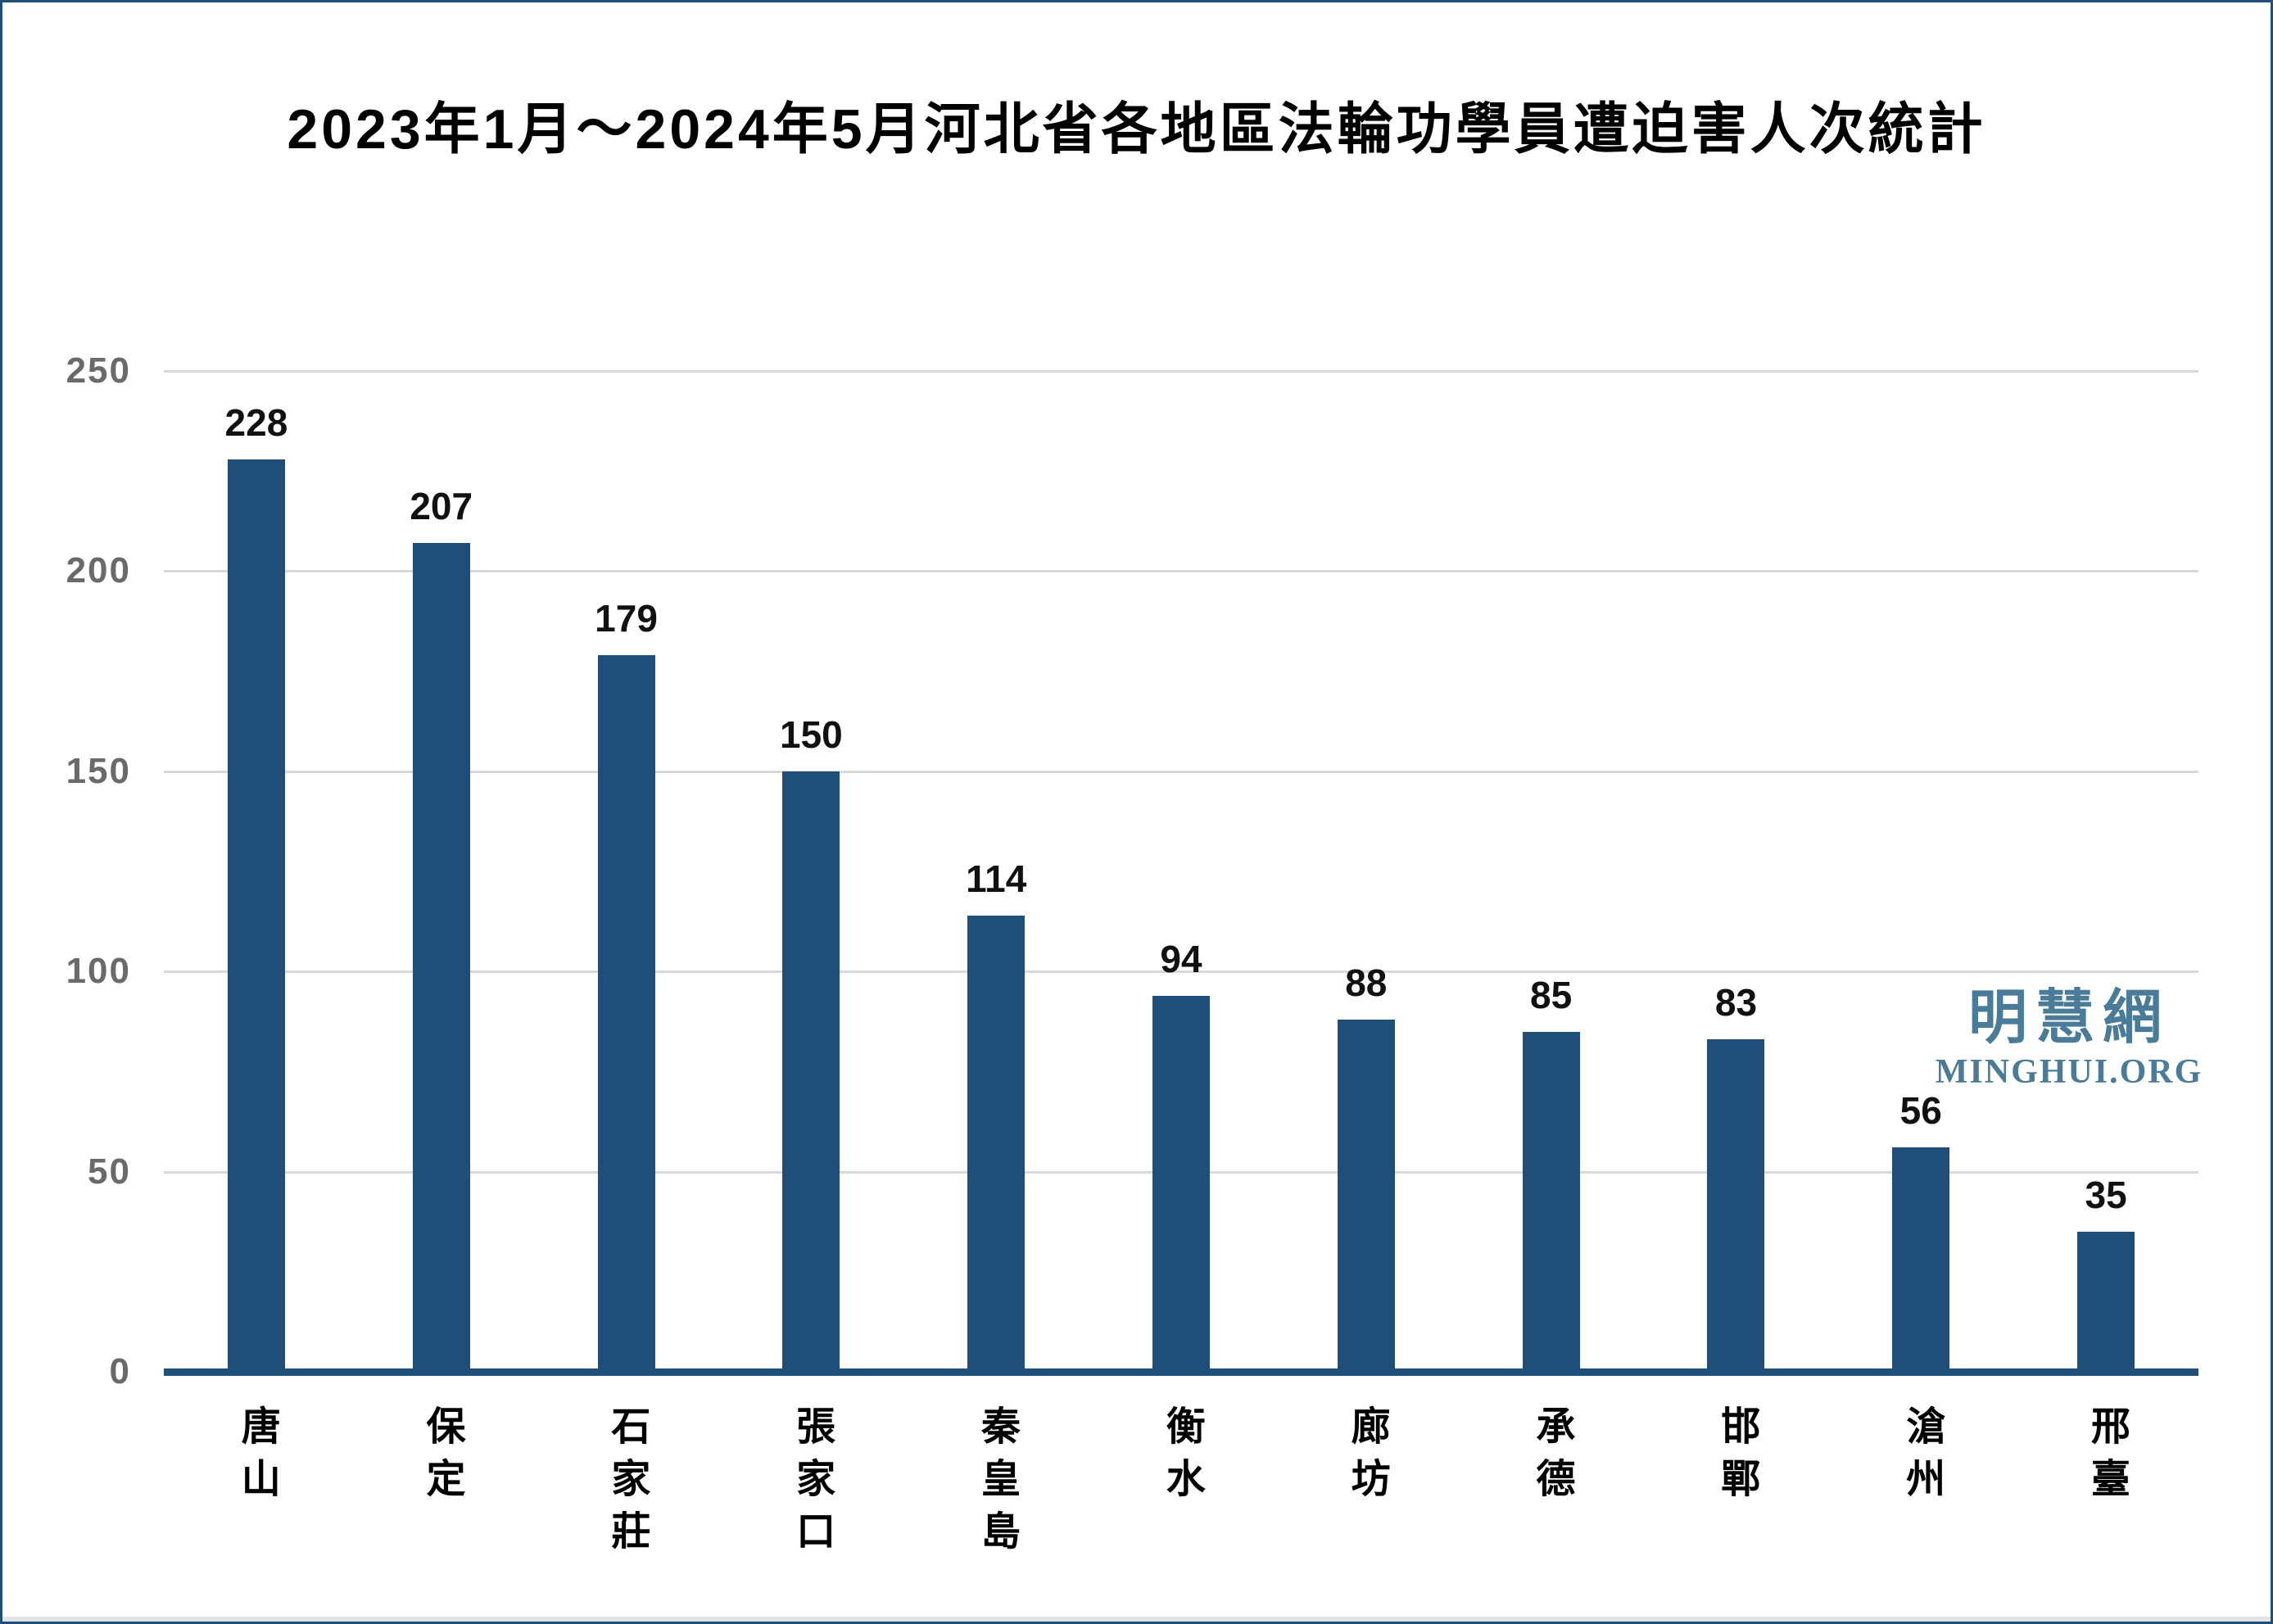 The width and height of the screenshot is (2273, 1624). Describe the element at coordinates (2068, 1018) in the screenshot. I see `watermark-chinese-text: 明慧網` at that location.